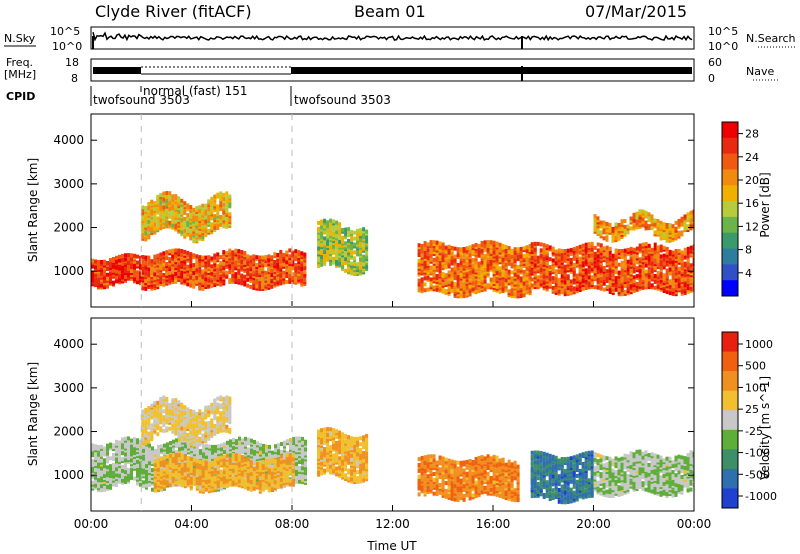  I want to click on nsearch-tick-bottom: 10^0, so click(723, 46).